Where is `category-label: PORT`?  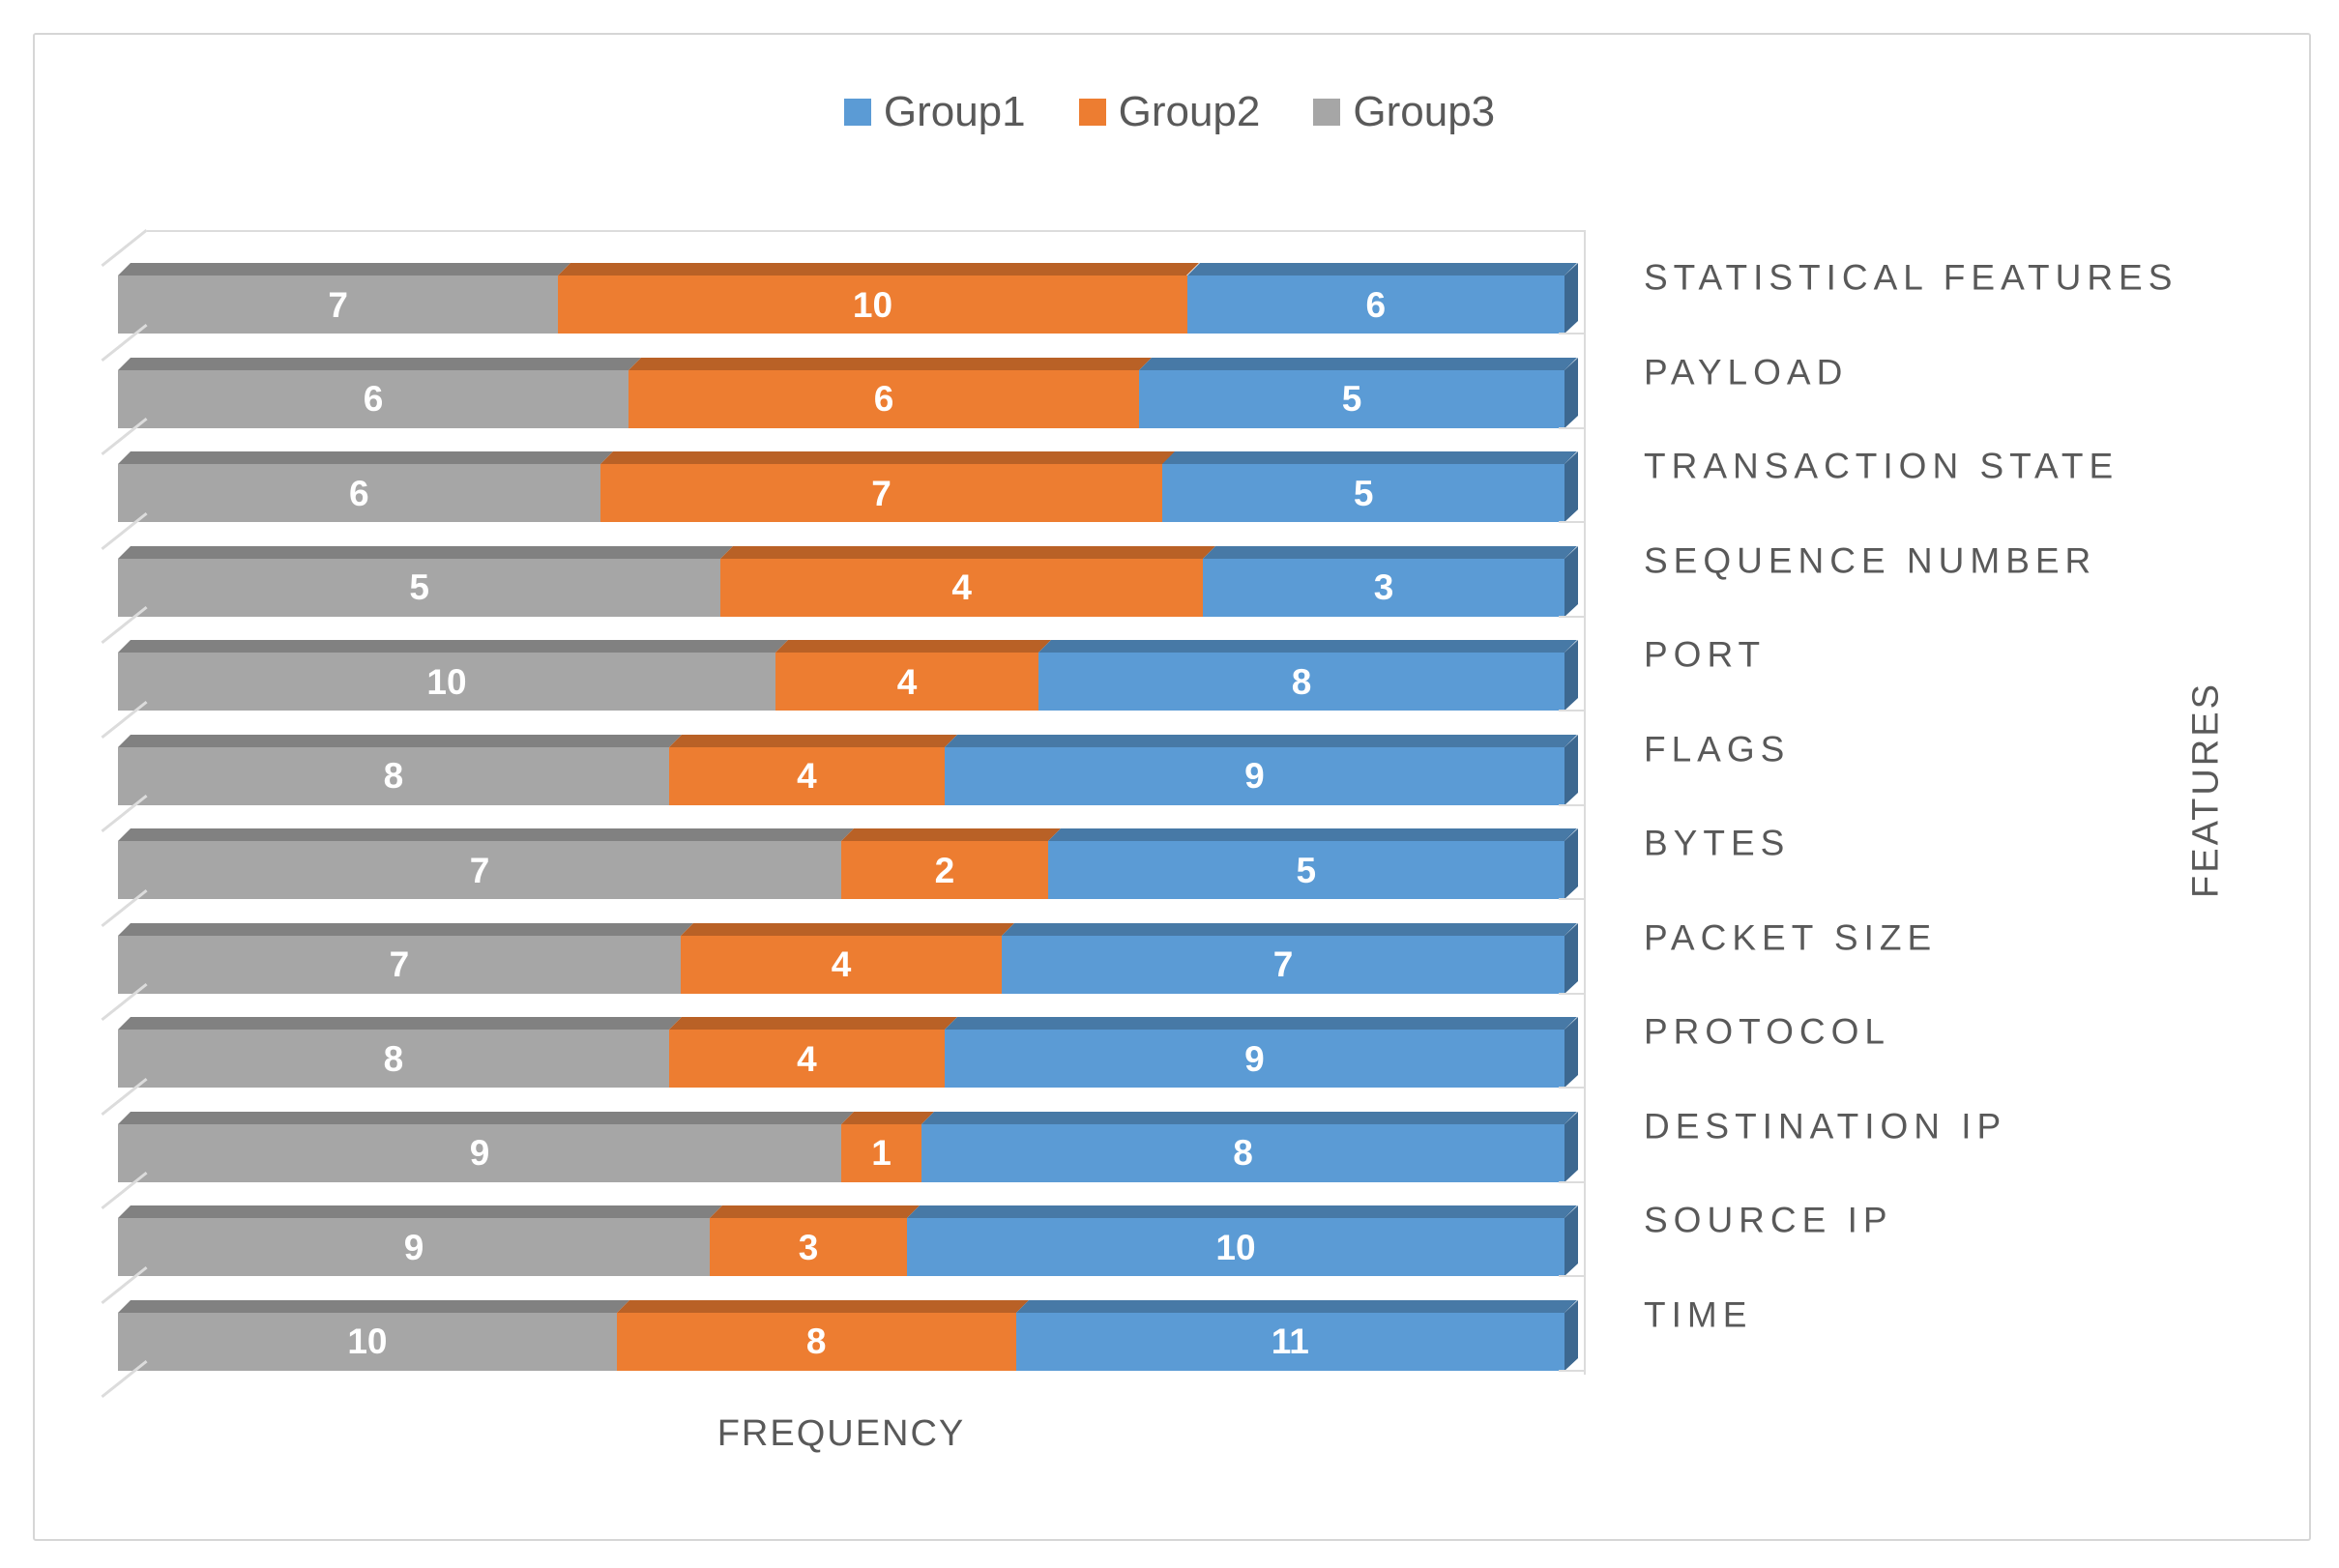 category-label: PORT is located at coordinates (1705, 654).